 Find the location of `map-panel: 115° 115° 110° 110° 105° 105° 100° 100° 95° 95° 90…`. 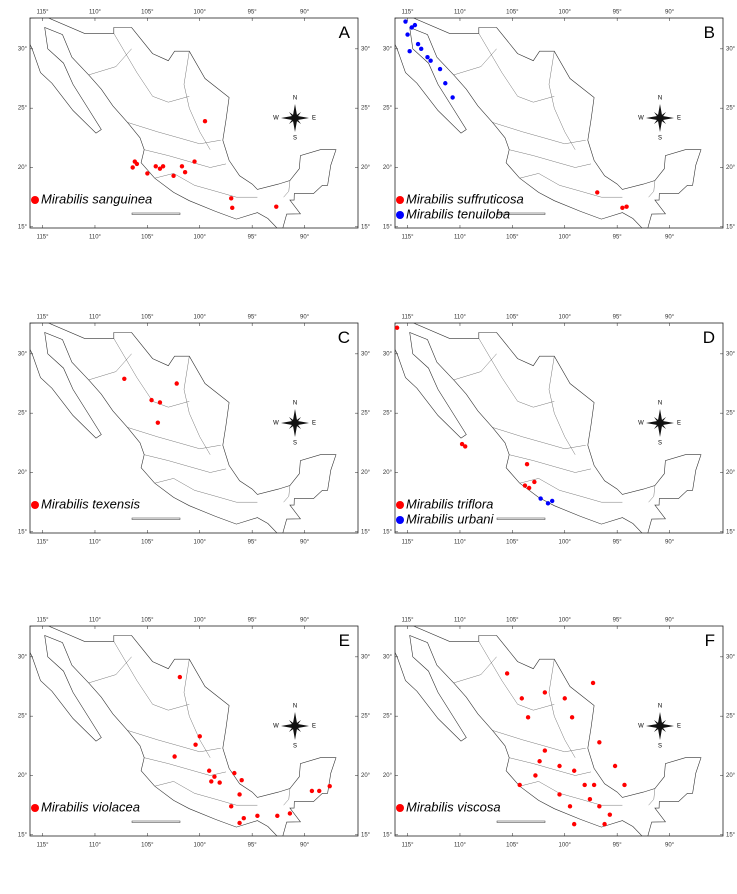

map-panel: 115° 115° 110° 110° 105° 105° 100° 100° 95° 95° 90… is located at coordinates (559, 125).